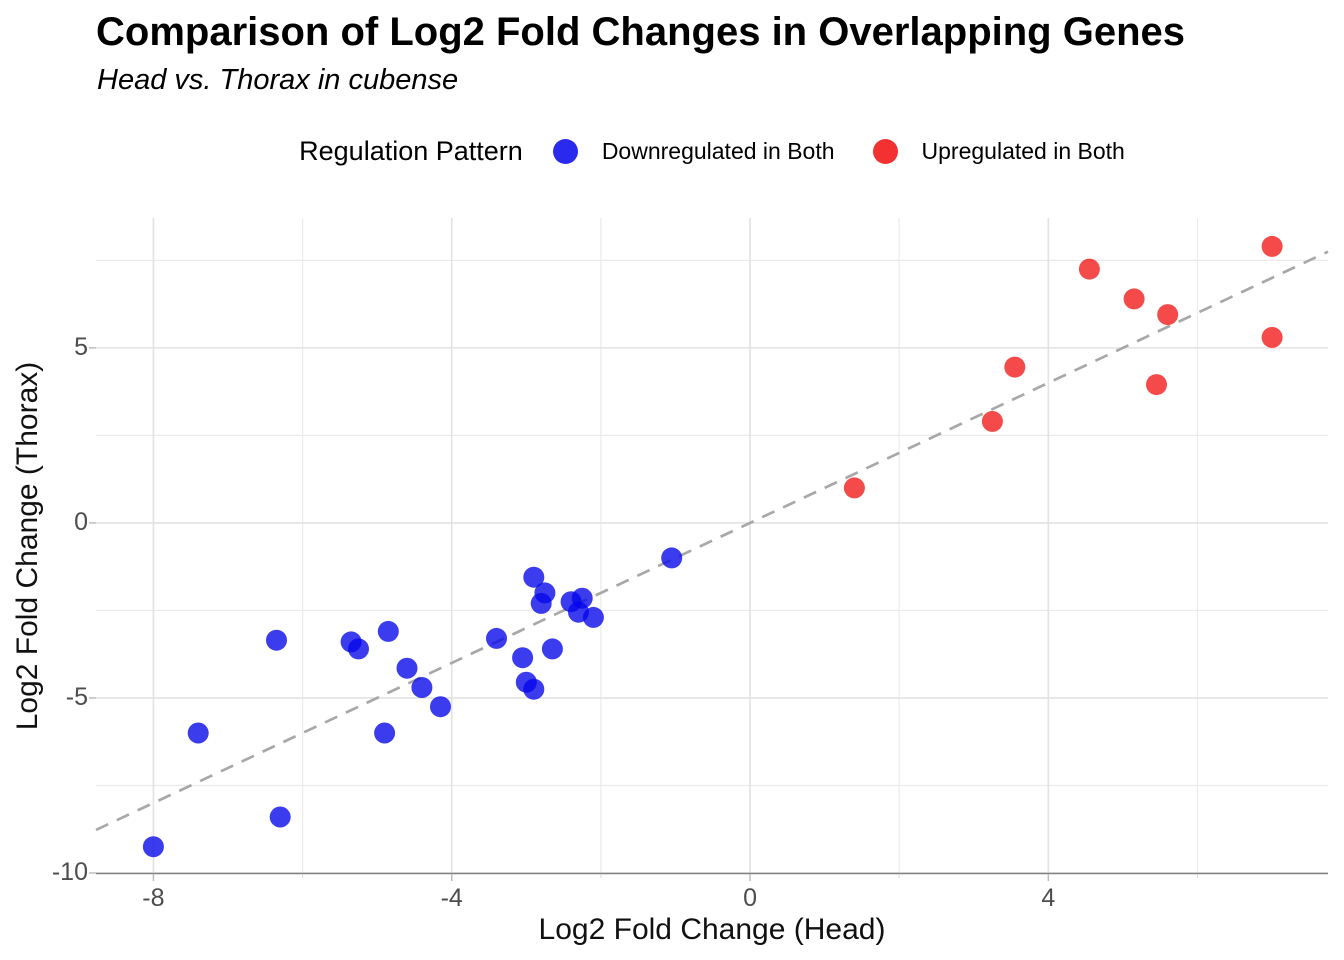 The width and height of the screenshot is (1344, 960). I want to click on chart-subtitle: Head vs. Thorax in cubense, so click(278, 80).